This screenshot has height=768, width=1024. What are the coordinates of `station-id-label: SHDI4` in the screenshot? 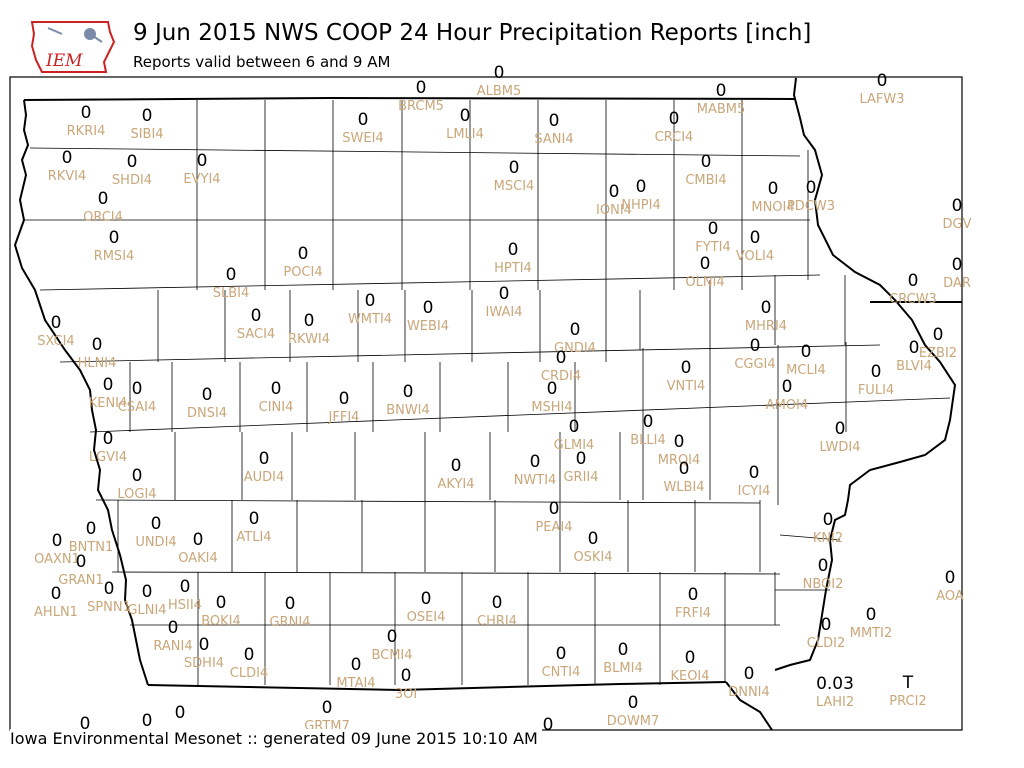 It's located at (132, 180).